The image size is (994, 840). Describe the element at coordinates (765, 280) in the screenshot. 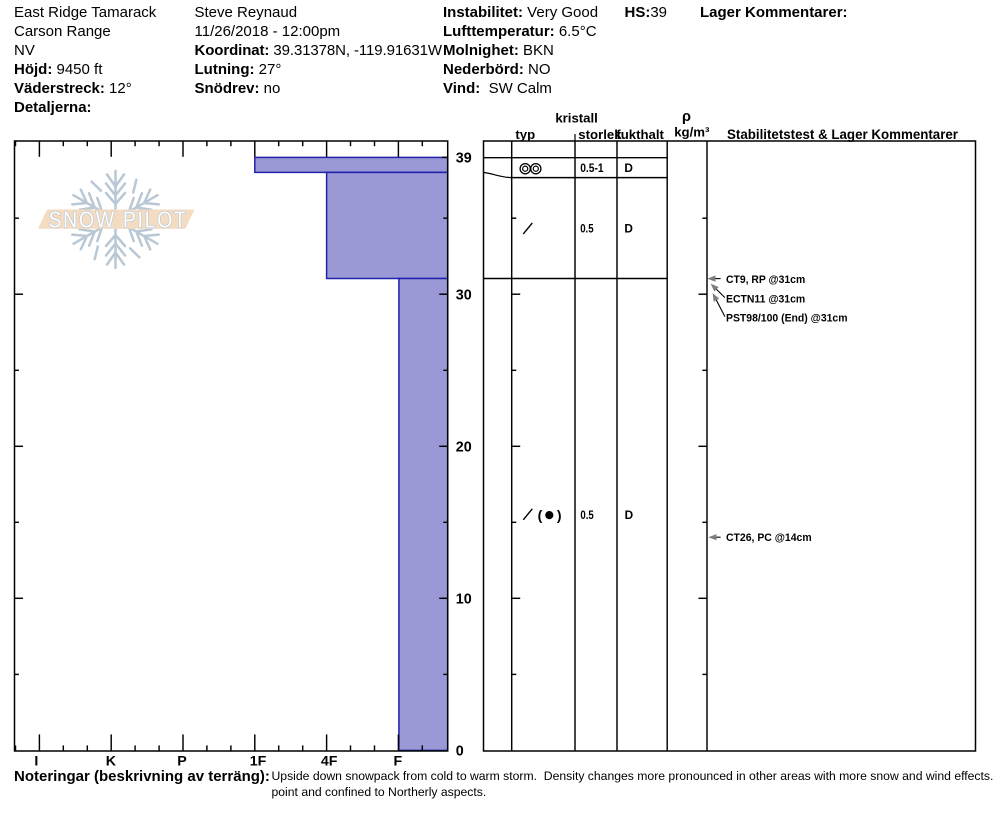

I see `svg-text: CT9, RP @31cm` at that location.